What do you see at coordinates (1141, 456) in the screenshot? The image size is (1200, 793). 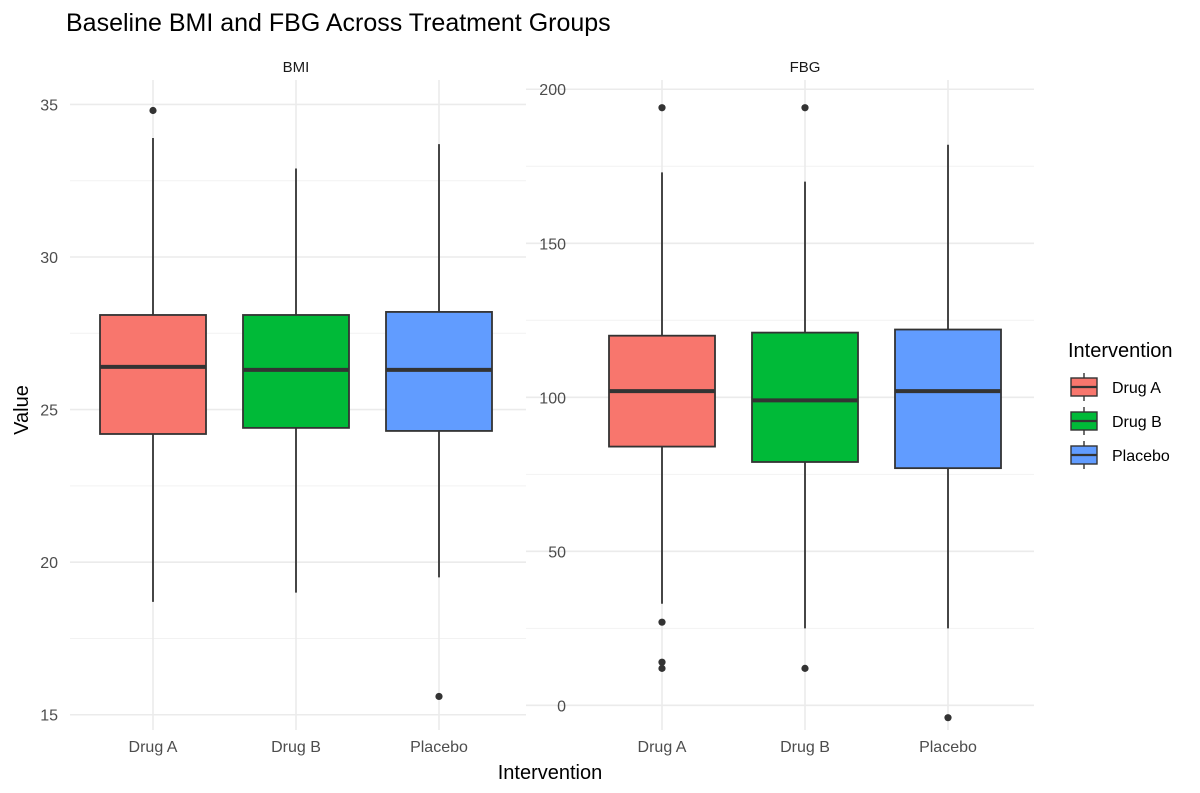 I see `legend-label: Placebo` at bounding box center [1141, 456].